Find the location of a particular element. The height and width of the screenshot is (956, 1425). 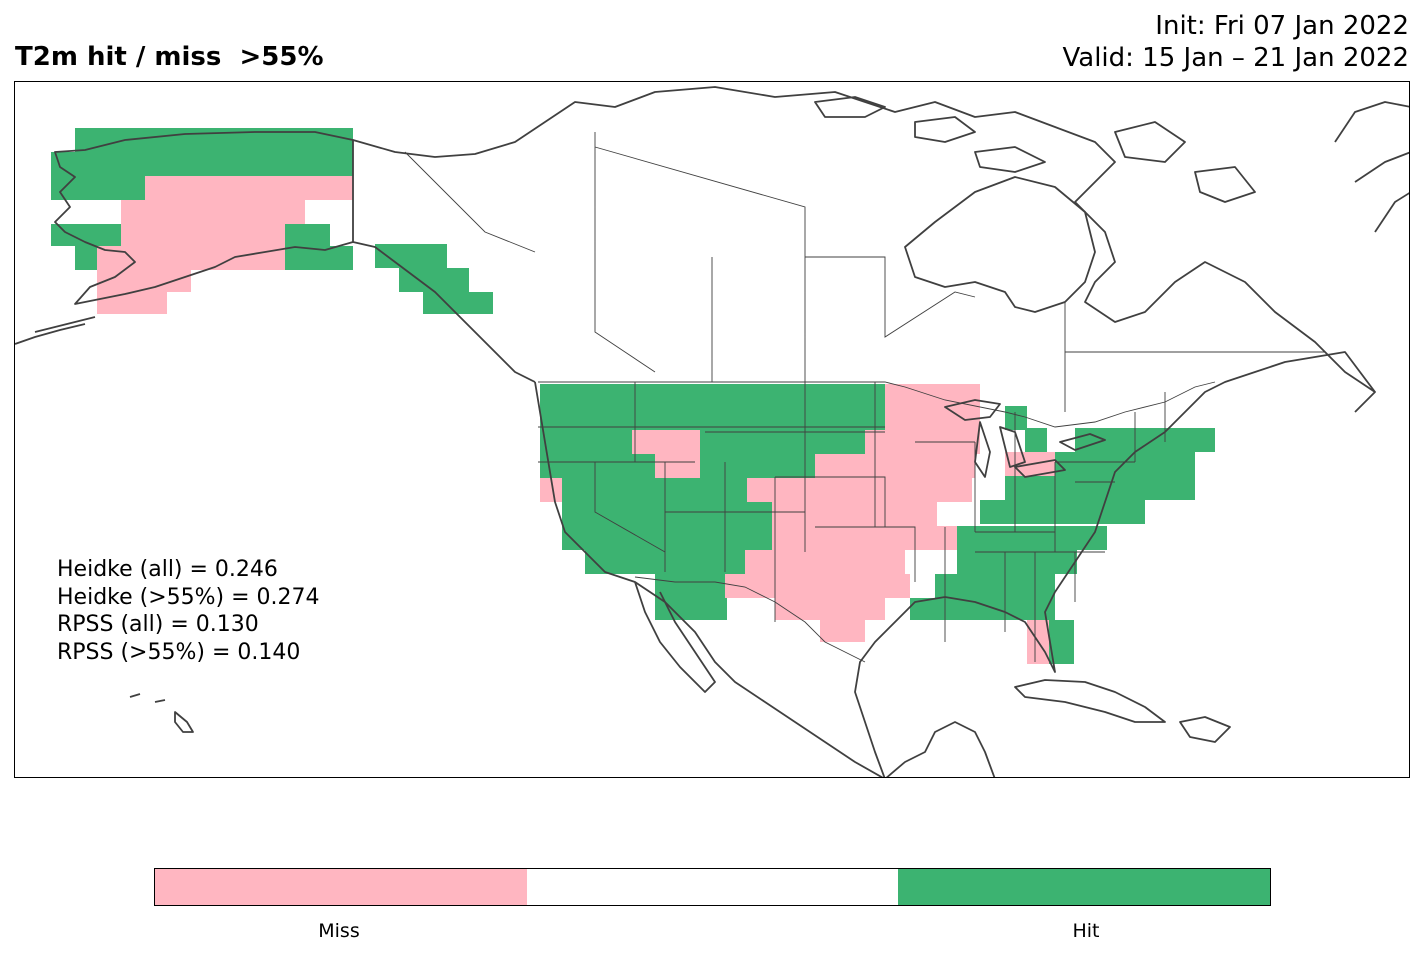

init-date: Init: Fri 07 Jan 2022 is located at coordinates (1282, 26).